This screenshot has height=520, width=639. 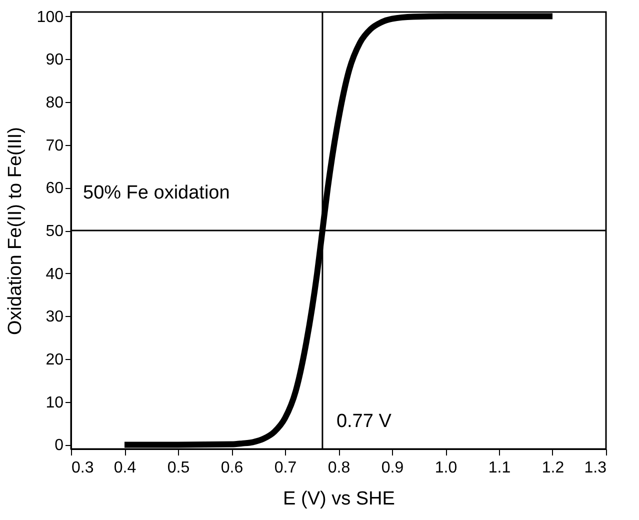 What do you see at coordinates (55, 145) in the screenshot?
I see `y-tick-label: 70` at bounding box center [55, 145].